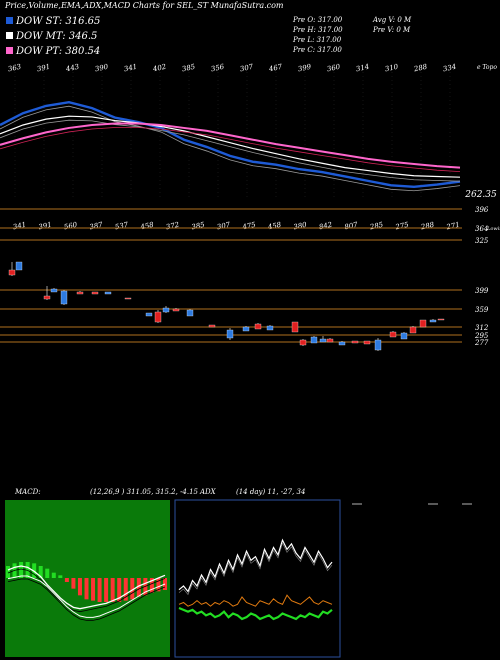 This screenshot has width=500, height=660. What do you see at coordinates (19, 226) in the screenshot?
I see `bottom-label: 341` at bounding box center [19, 226].